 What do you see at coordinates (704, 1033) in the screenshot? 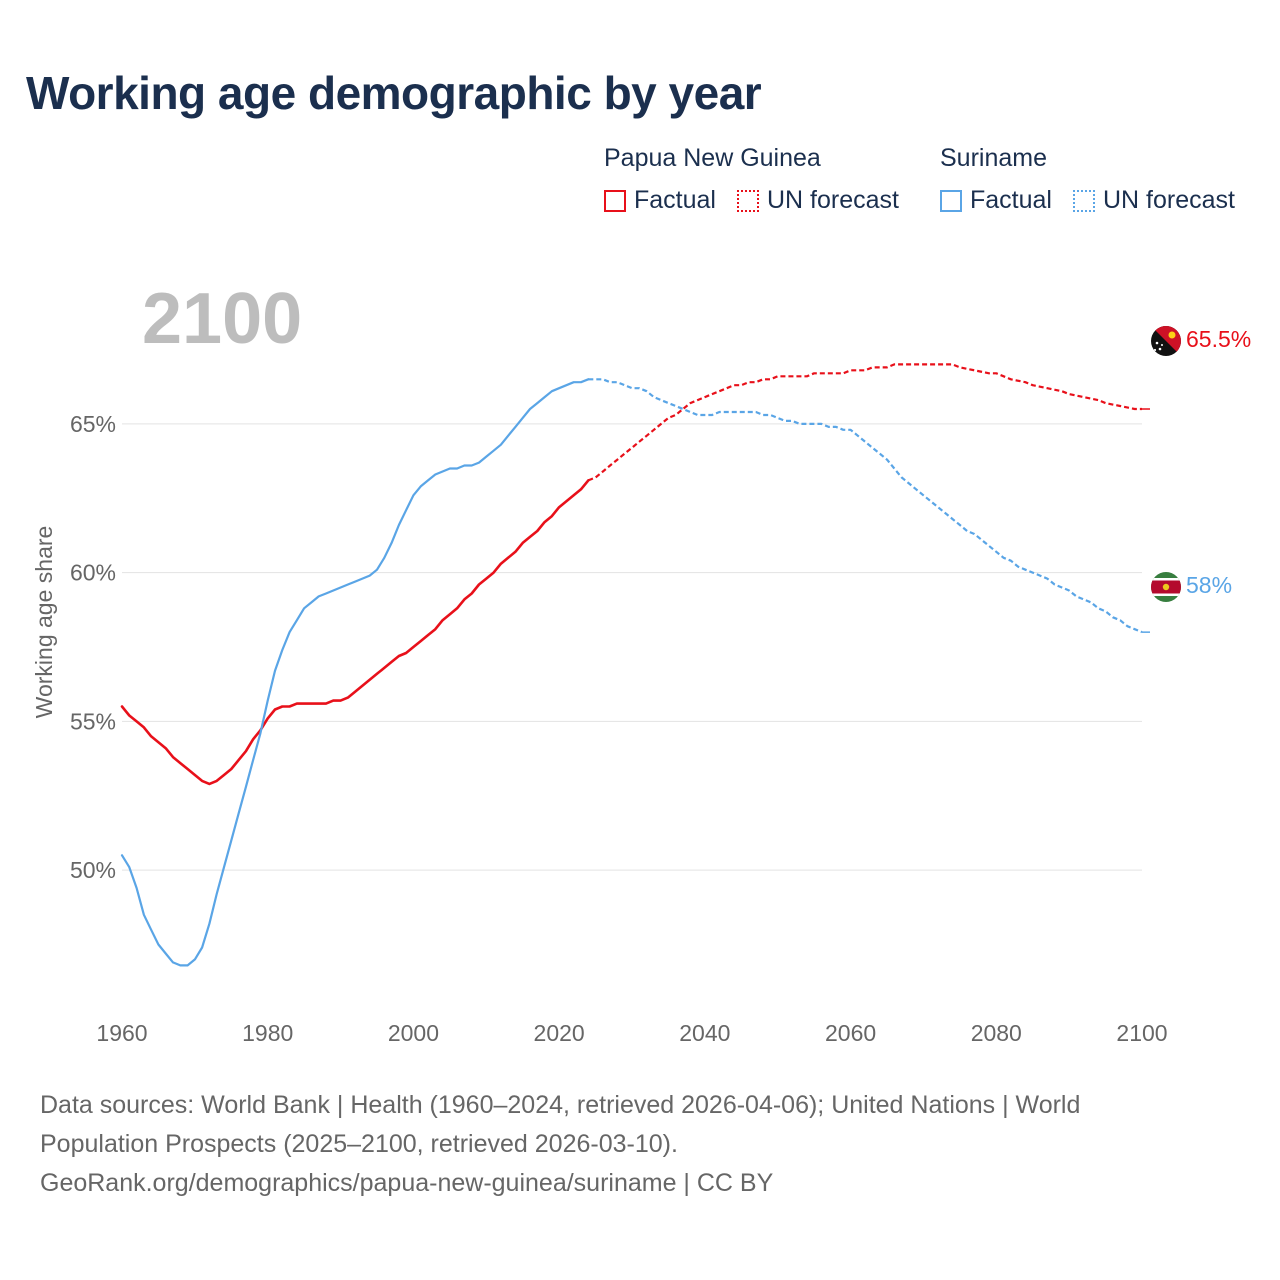
I see `x-tick-label: 2040` at bounding box center [704, 1033].